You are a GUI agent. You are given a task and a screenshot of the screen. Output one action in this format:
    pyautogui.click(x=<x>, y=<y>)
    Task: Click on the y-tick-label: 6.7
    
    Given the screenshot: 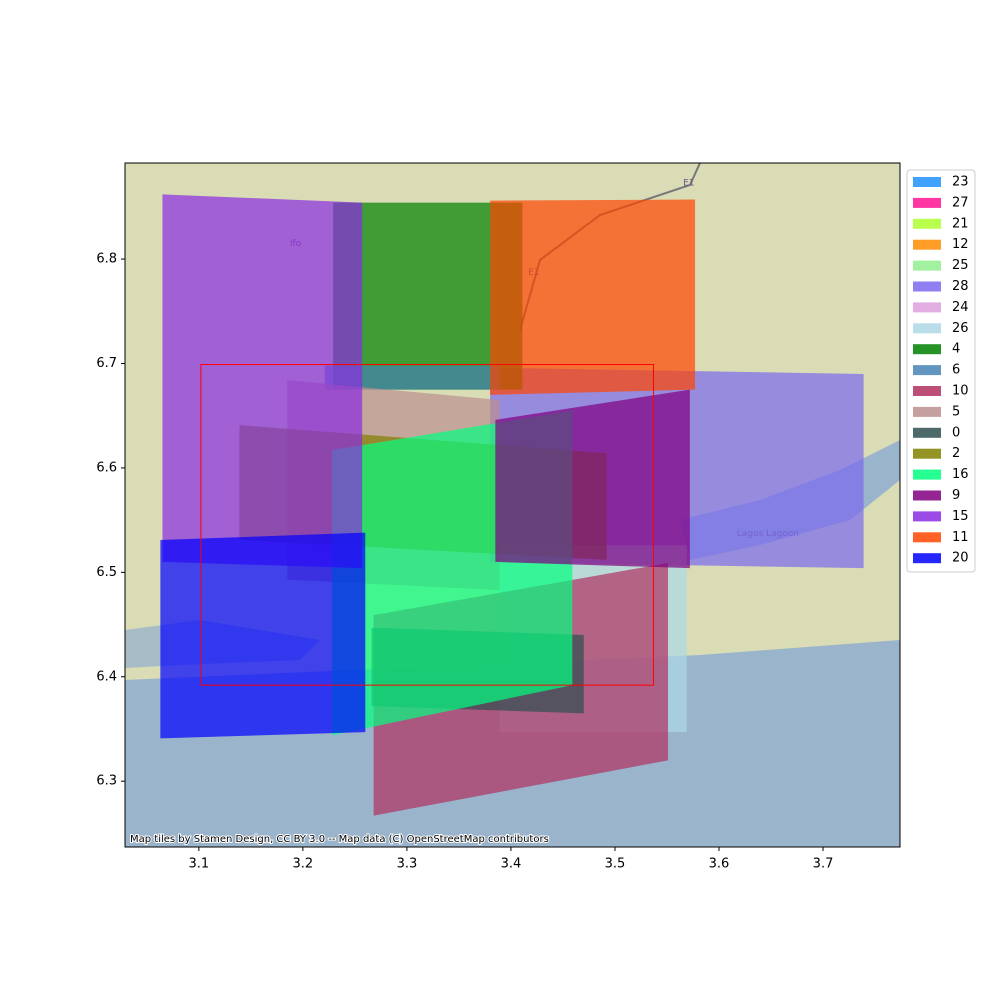 What is the action you would take?
    pyautogui.click(x=106, y=363)
    